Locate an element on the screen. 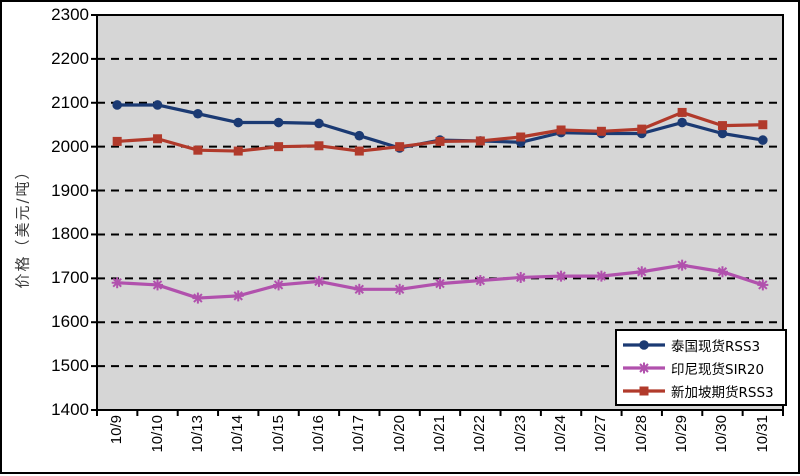 The image size is (800, 476). x-tick-label: 10/10 is located at coordinates (157, 434).